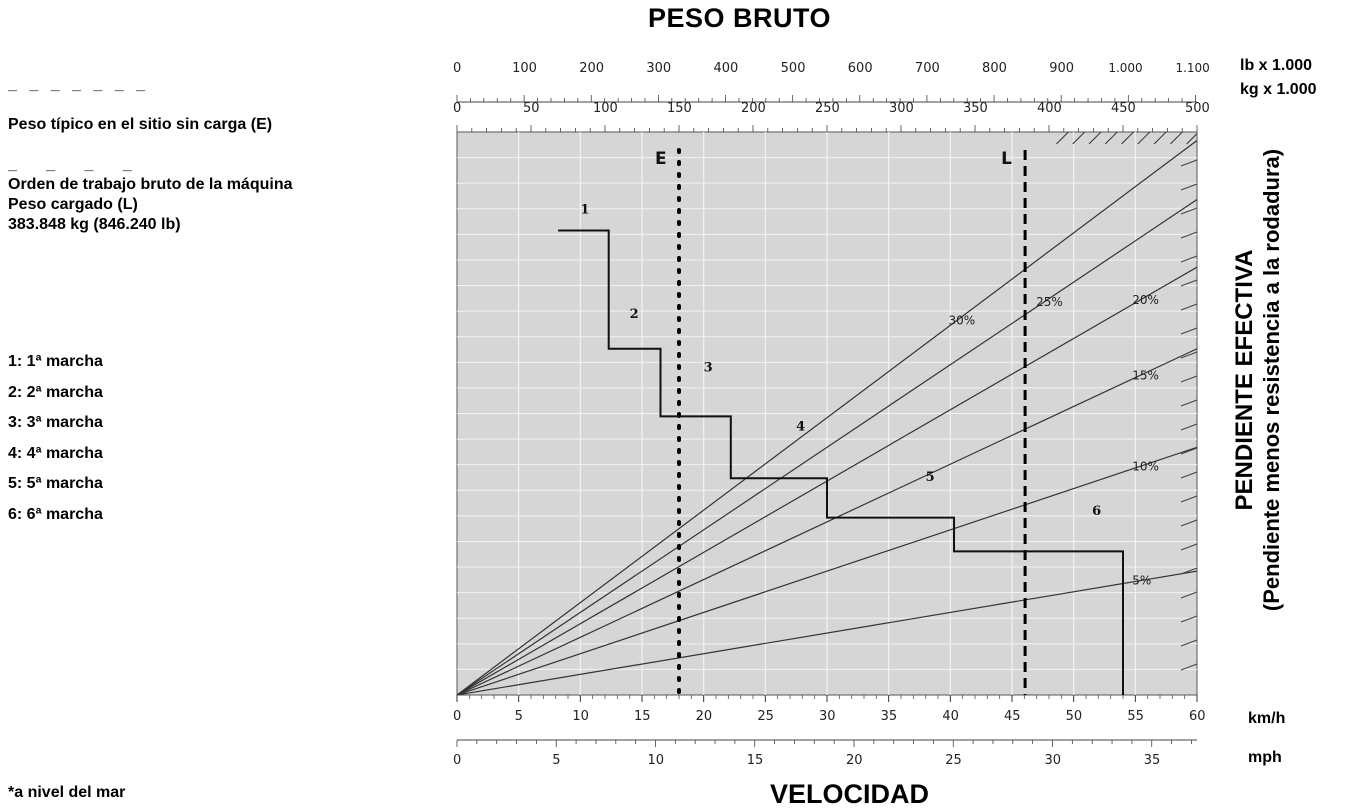  What do you see at coordinates (661, 159) in the screenshot?
I see `marker-label: E` at bounding box center [661, 159].